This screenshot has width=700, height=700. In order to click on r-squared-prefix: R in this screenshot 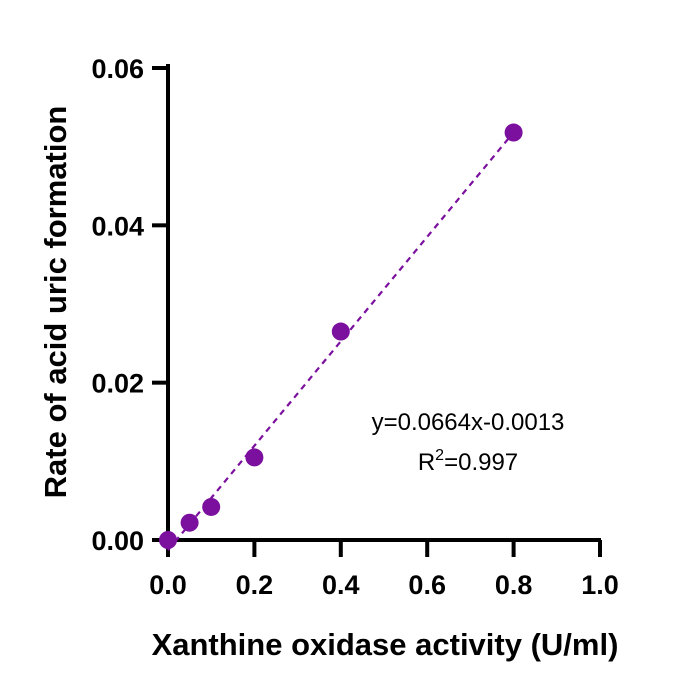, I will do `click(426, 462)`.